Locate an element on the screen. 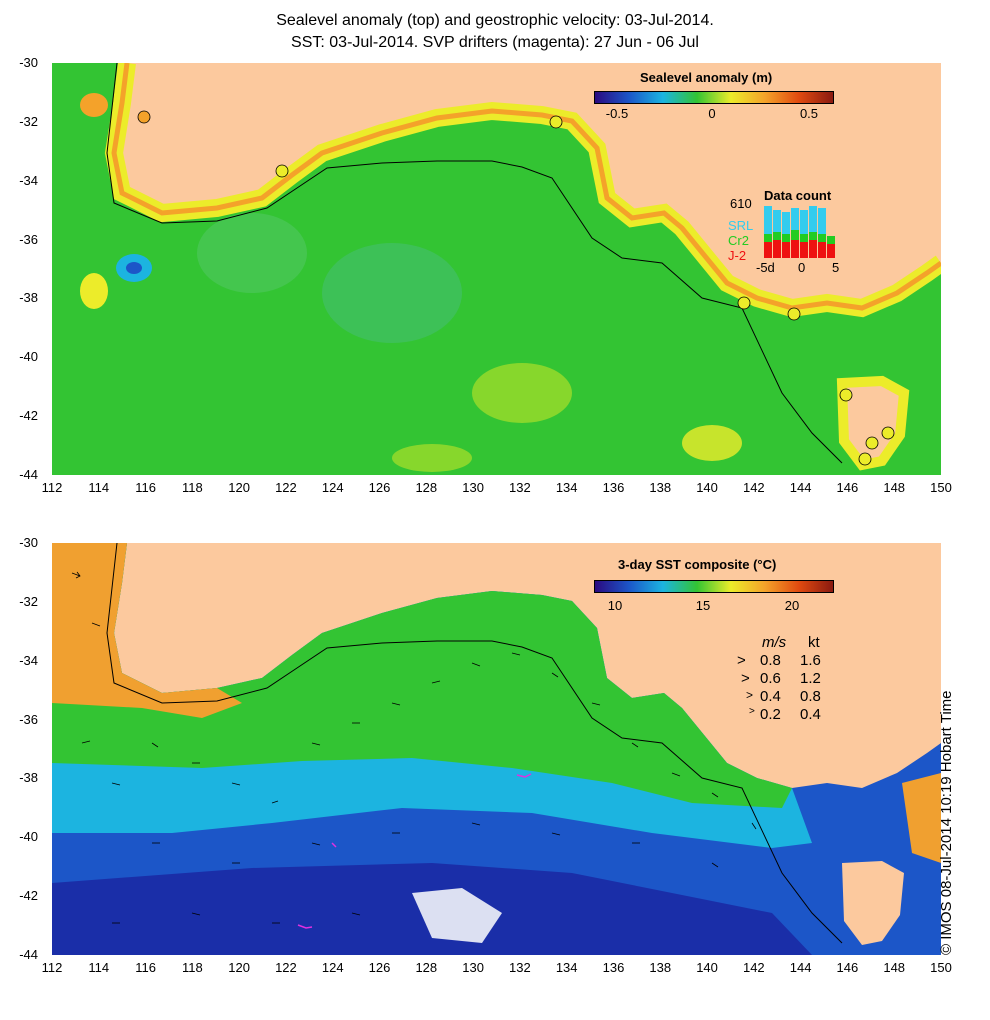 This screenshot has height=1020, width=990. velocity-key-ms-header: m/s is located at coordinates (774, 642).